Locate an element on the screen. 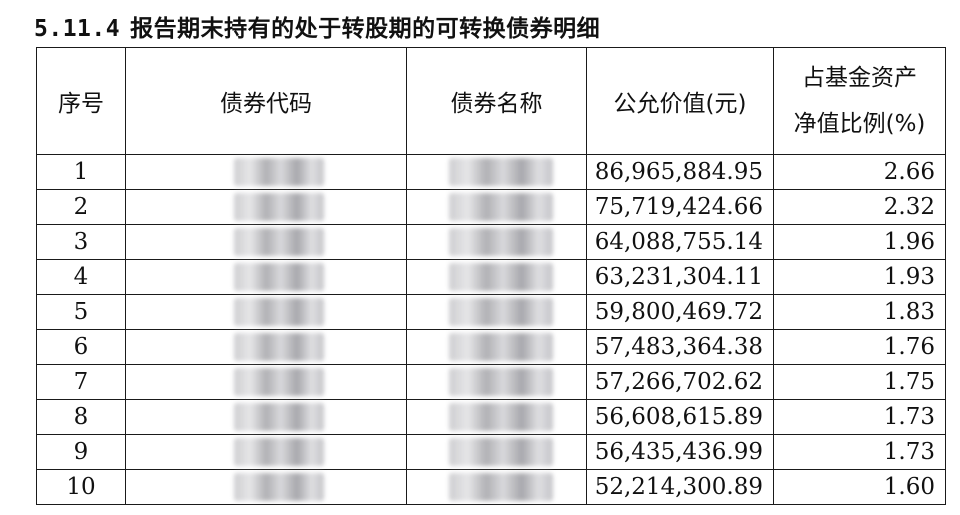 The image size is (960, 515). header-ratio-line1: 占基金资产 is located at coordinates (859, 78).